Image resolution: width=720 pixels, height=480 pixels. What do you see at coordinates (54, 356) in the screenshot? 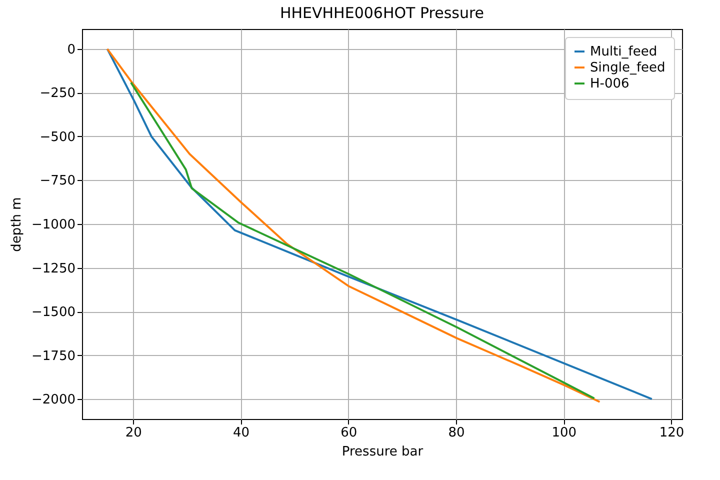
I see `y-tick-label: −1750` at bounding box center [54, 356].